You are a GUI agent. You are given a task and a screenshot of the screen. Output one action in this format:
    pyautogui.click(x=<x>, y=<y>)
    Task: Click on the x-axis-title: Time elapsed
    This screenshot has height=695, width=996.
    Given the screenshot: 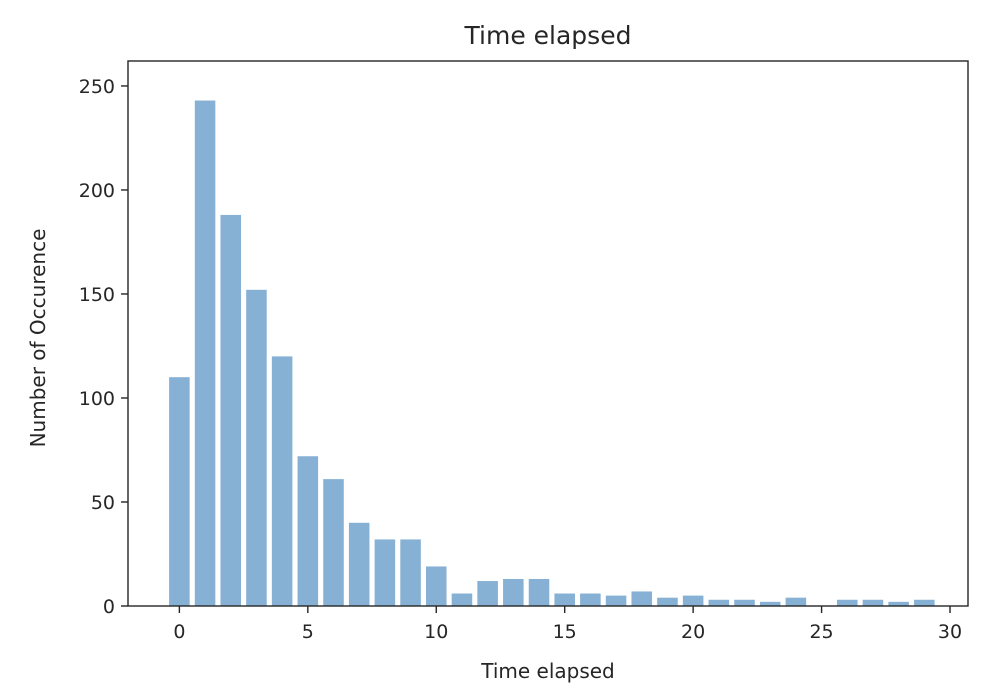 What is the action you would take?
    pyautogui.click(x=547, y=671)
    